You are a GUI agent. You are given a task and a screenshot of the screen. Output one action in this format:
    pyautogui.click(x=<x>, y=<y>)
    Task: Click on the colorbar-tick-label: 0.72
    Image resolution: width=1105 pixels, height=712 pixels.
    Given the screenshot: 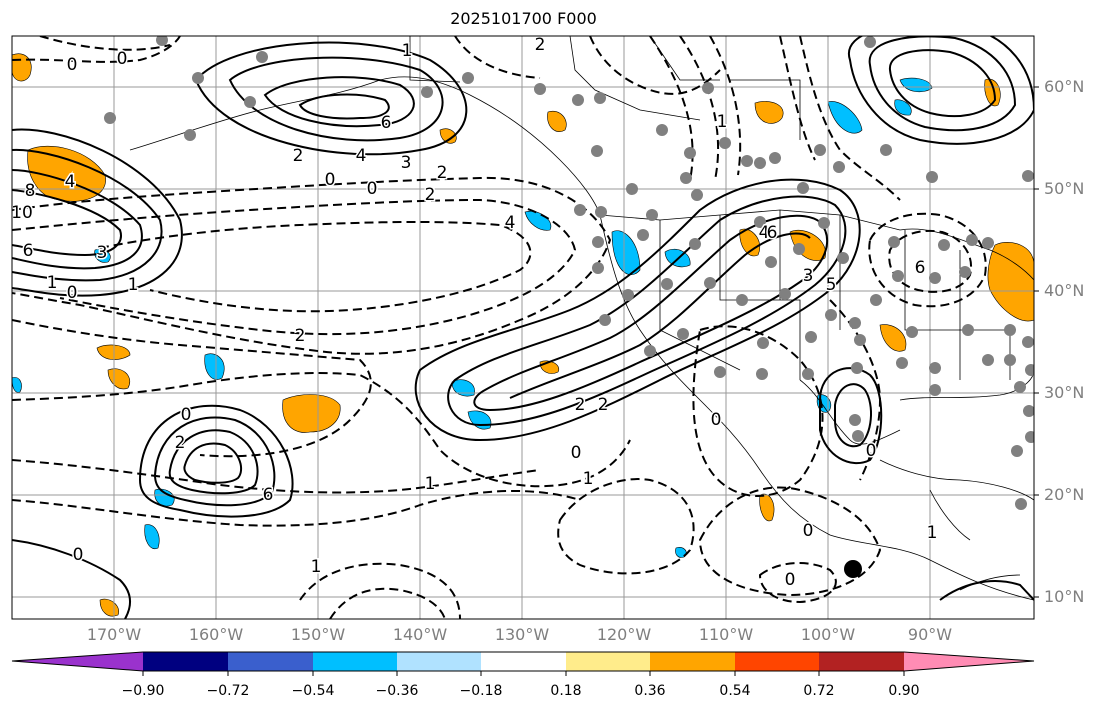 What is the action you would take?
    pyautogui.click(x=819, y=691)
    